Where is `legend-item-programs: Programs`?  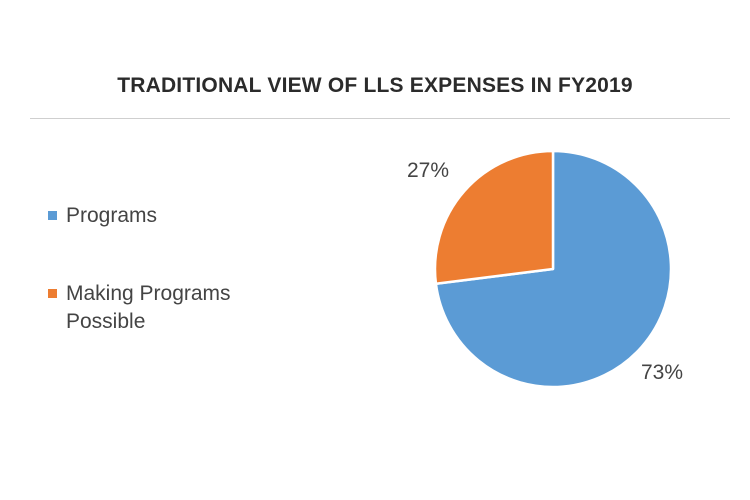 legend-item-programs: Programs is located at coordinates (152, 216).